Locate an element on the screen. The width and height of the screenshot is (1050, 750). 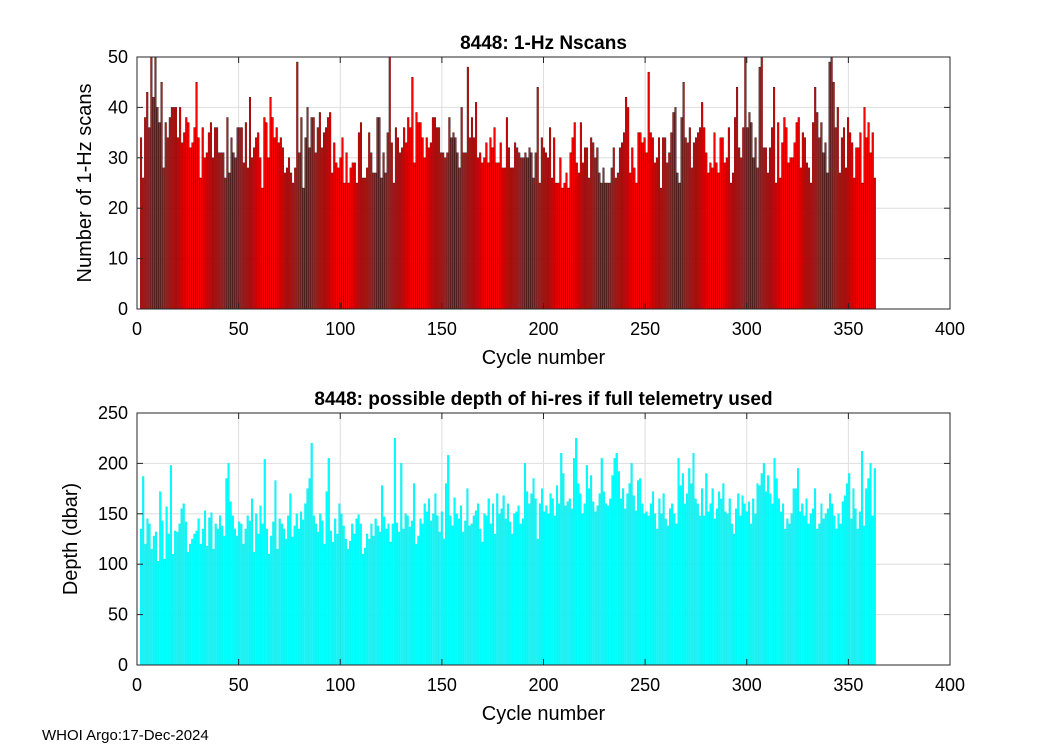
chart1-xtick-label: 250 is located at coordinates (645, 329).